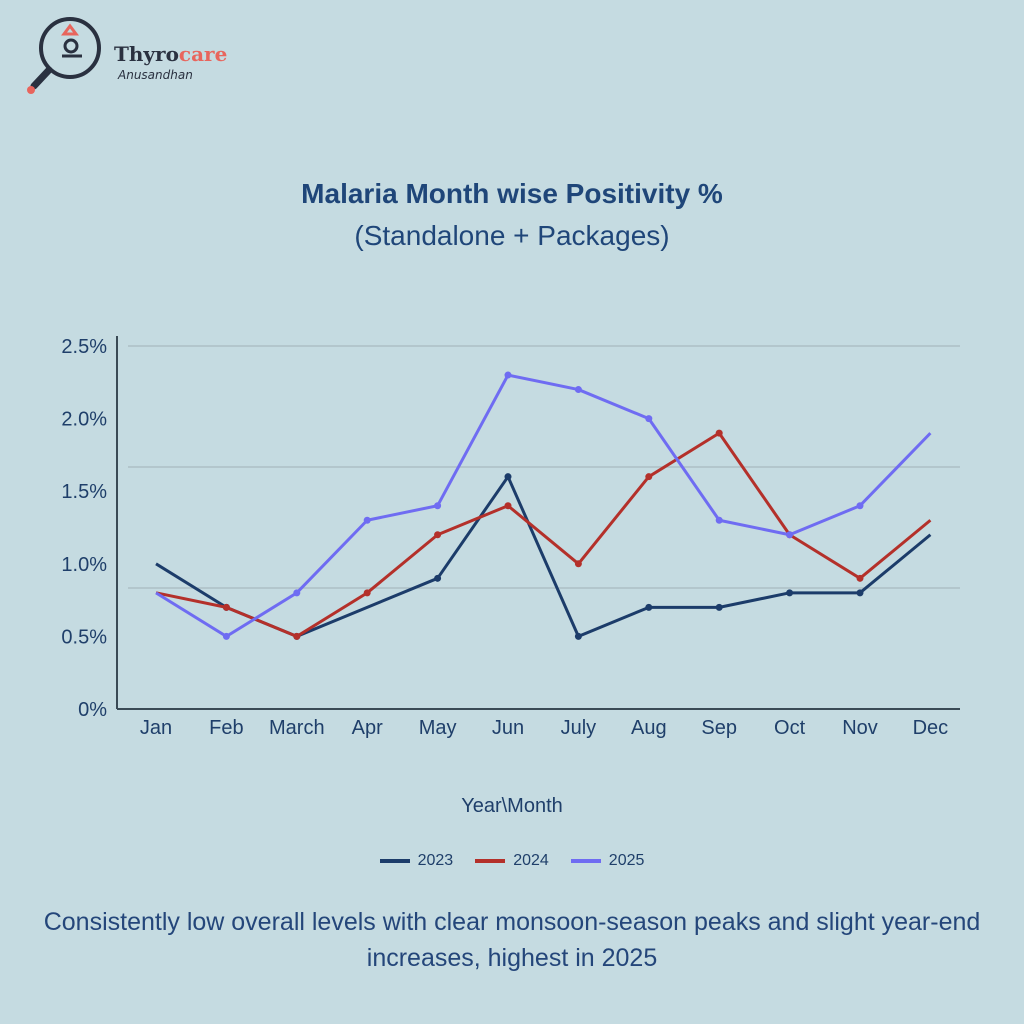 This screenshot has height=1024, width=1024. Describe the element at coordinates (512, 235) in the screenshot. I see `chart-subtitle: (Standalone + Packages)` at that location.